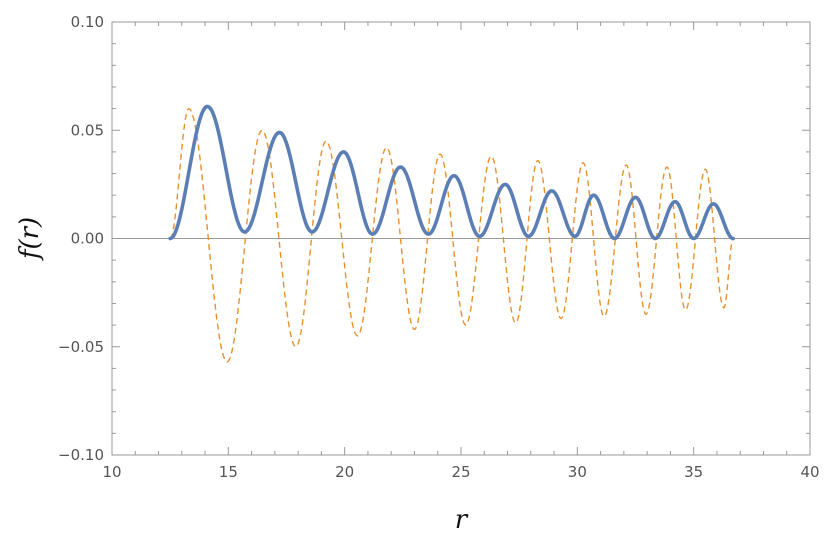  I want to click on x-tick-label: 40, so click(809, 472).